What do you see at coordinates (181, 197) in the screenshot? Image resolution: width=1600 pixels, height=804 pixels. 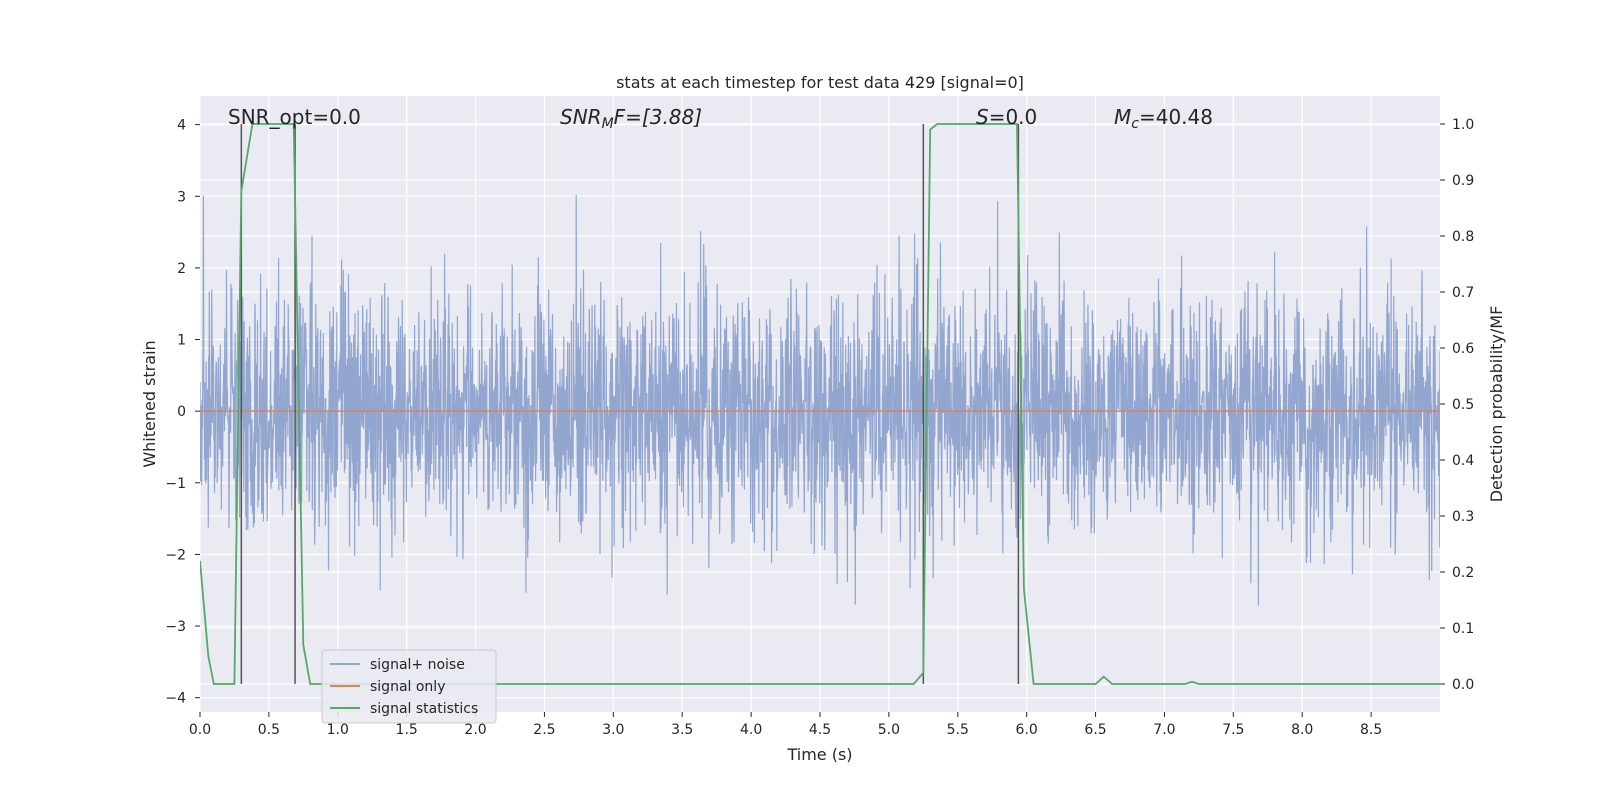 I see `y-tick-label-1: 3` at bounding box center [181, 197].